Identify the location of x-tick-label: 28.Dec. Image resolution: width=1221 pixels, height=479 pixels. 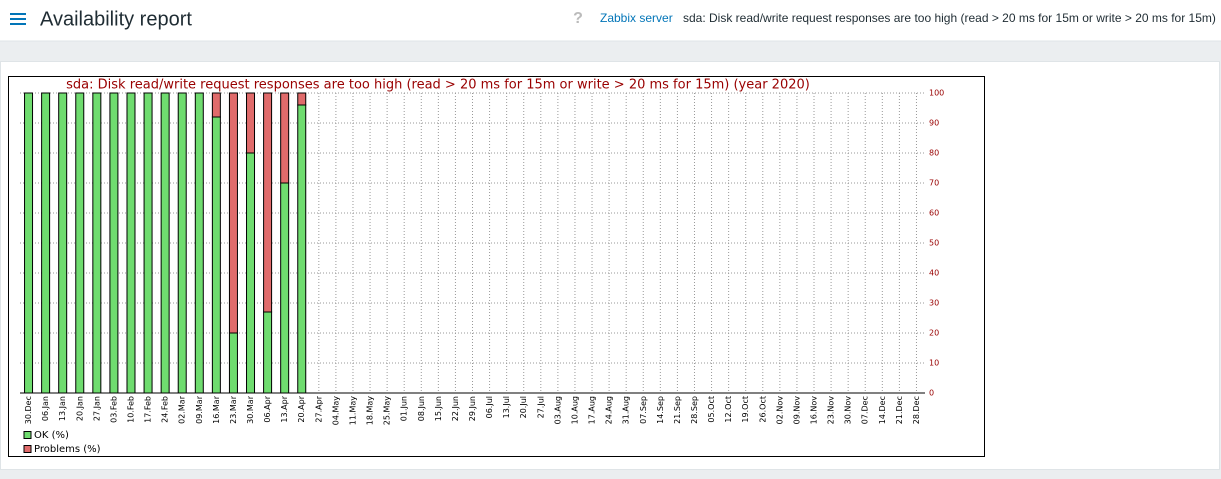
(916, 410).